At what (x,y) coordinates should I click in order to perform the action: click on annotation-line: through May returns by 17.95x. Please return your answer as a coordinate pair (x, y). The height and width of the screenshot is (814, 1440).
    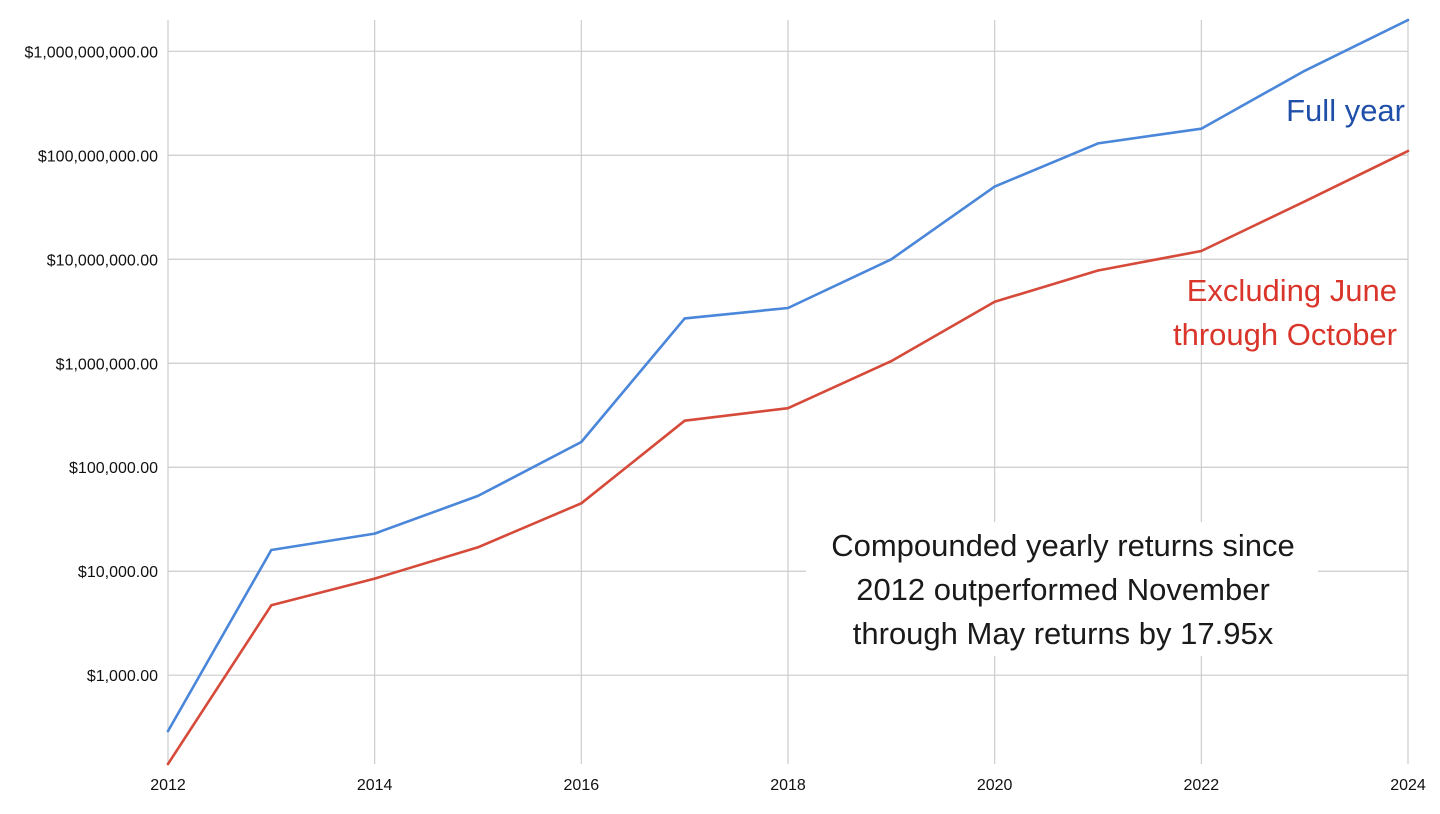
    Looking at the image, I should click on (1063, 633).